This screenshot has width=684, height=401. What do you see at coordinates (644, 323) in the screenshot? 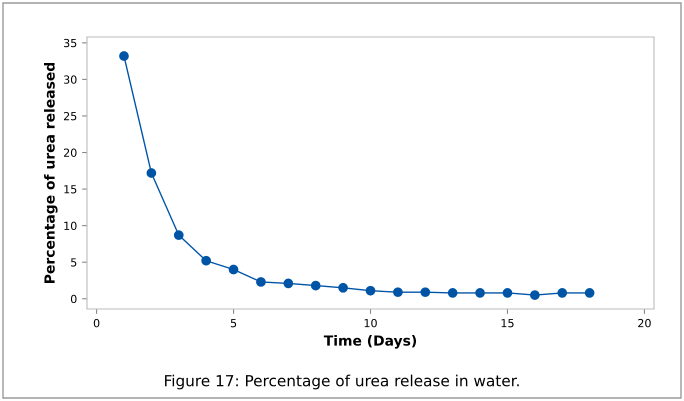
I see `x-tick-label: 20` at bounding box center [644, 323].